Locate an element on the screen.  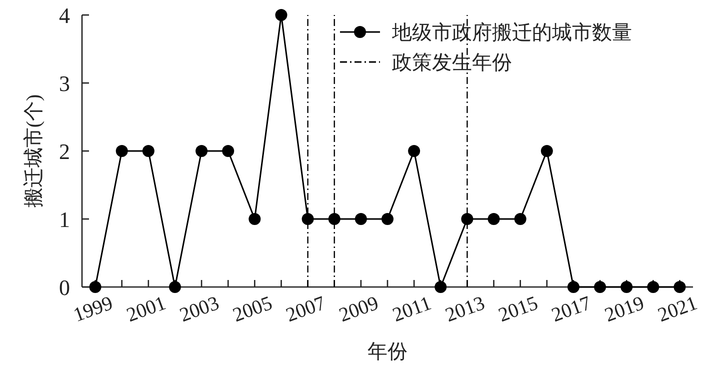
x-tick-label: 2005 is located at coordinates (253, 309).